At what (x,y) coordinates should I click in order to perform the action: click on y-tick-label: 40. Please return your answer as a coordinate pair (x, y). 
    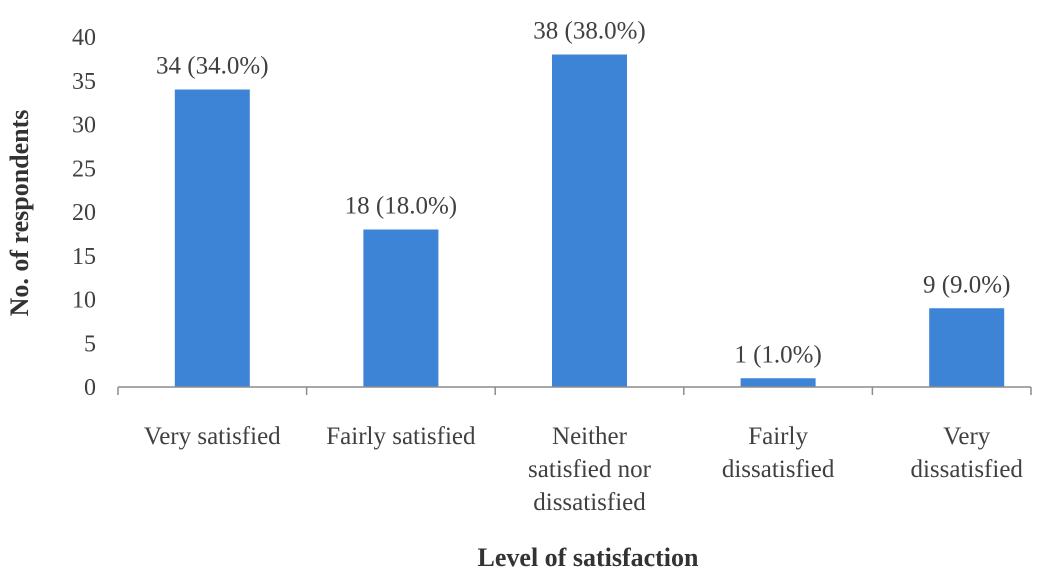
    Looking at the image, I should click on (84, 38).